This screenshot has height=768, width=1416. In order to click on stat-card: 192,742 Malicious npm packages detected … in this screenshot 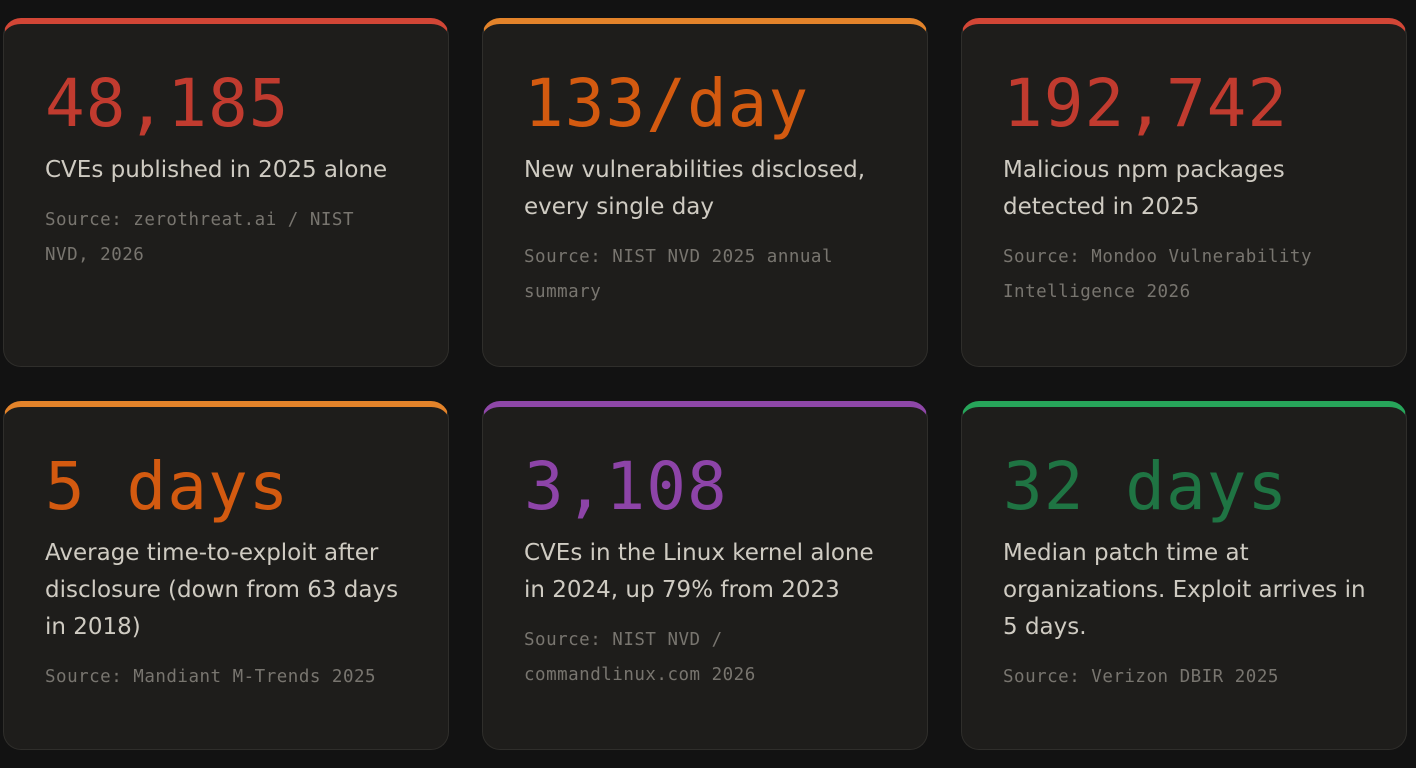, I will do `click(1184, 192)`.